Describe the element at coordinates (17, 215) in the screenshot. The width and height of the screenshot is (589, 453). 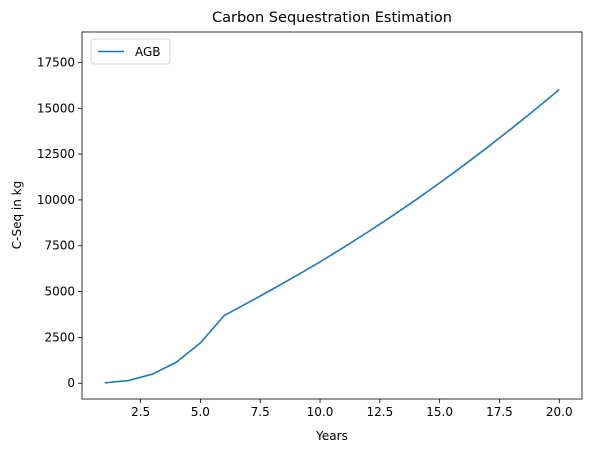
I see `y-axis-label: C-Seq in kg` at that location.